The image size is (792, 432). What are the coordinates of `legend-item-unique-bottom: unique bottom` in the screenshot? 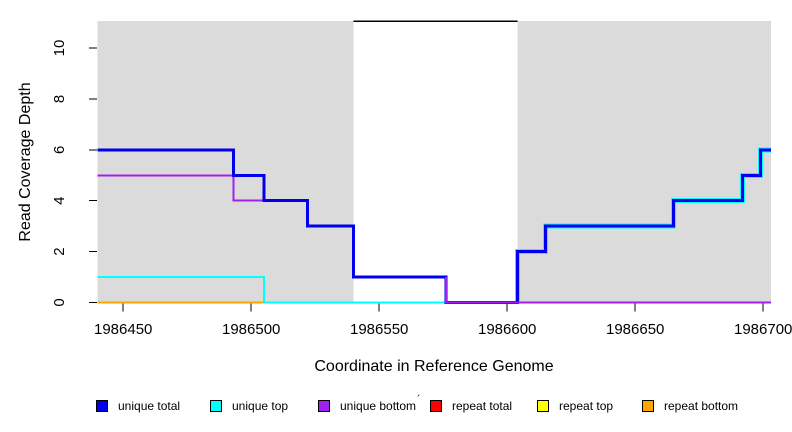 It's located at (367, 406).